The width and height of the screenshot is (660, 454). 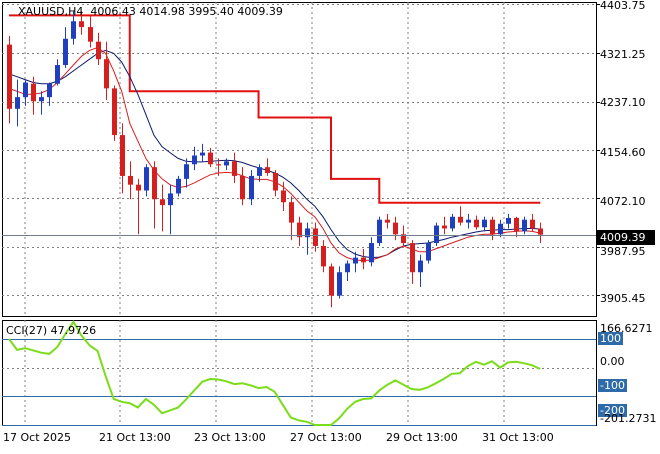 What do you see at coordinates (51, 330) in the screenshot?
I see `cci-title: CCI(27) 47.9726` at bounding box center [51, 330].